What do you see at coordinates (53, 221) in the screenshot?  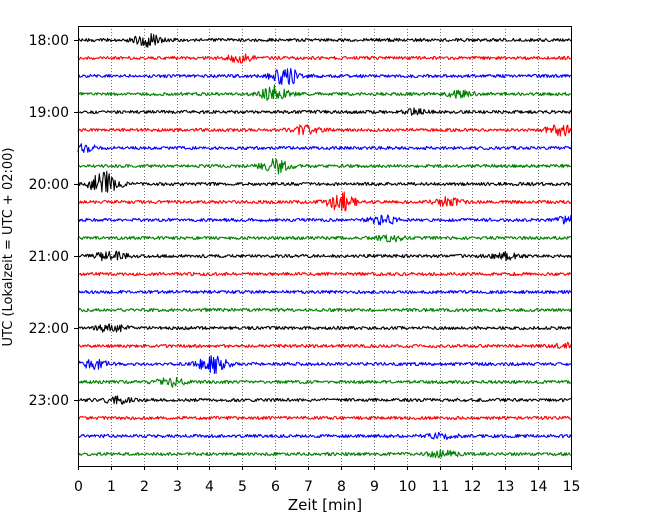 I see `y-tick-layer: 18:00 19:00 20:00 21:00 22:00 23:00` at bounding box center [53, 221].